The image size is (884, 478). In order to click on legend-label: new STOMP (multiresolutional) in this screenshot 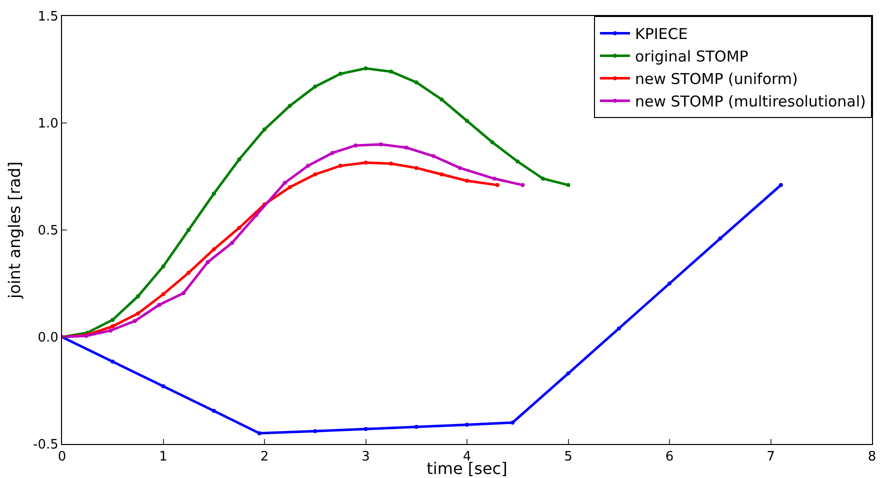, I will do `click(750, 101)`.